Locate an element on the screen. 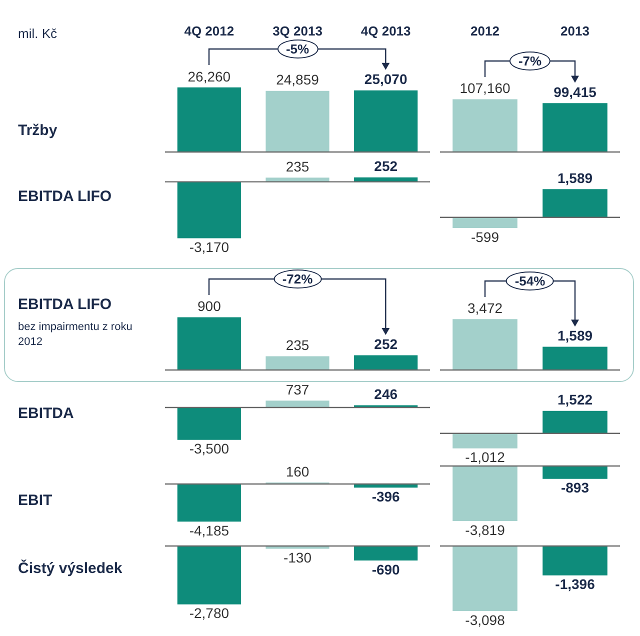 This screenshot has height=636, width=640. y-axis-title: EBITDA is located at coordinates (46, 413).